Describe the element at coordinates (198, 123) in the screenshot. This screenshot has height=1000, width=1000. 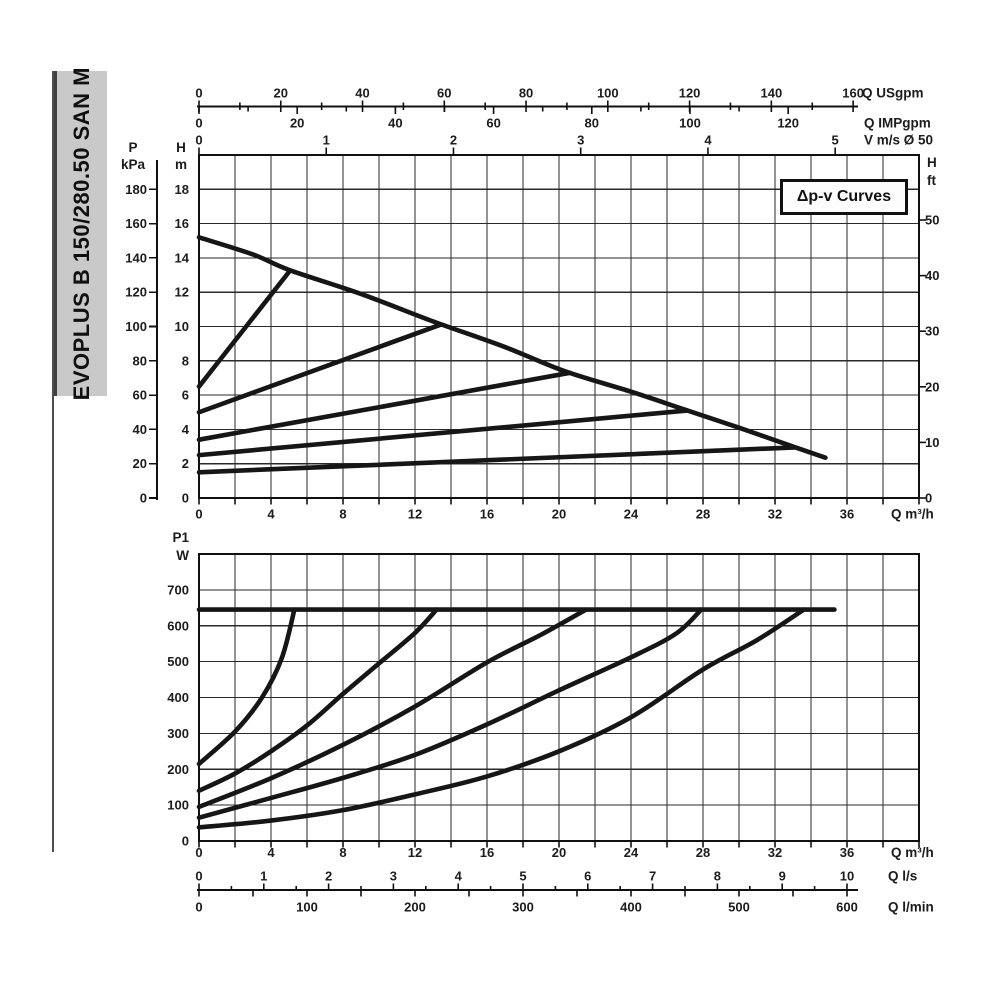
I see `impgpm-tick-label: 0` at that location.